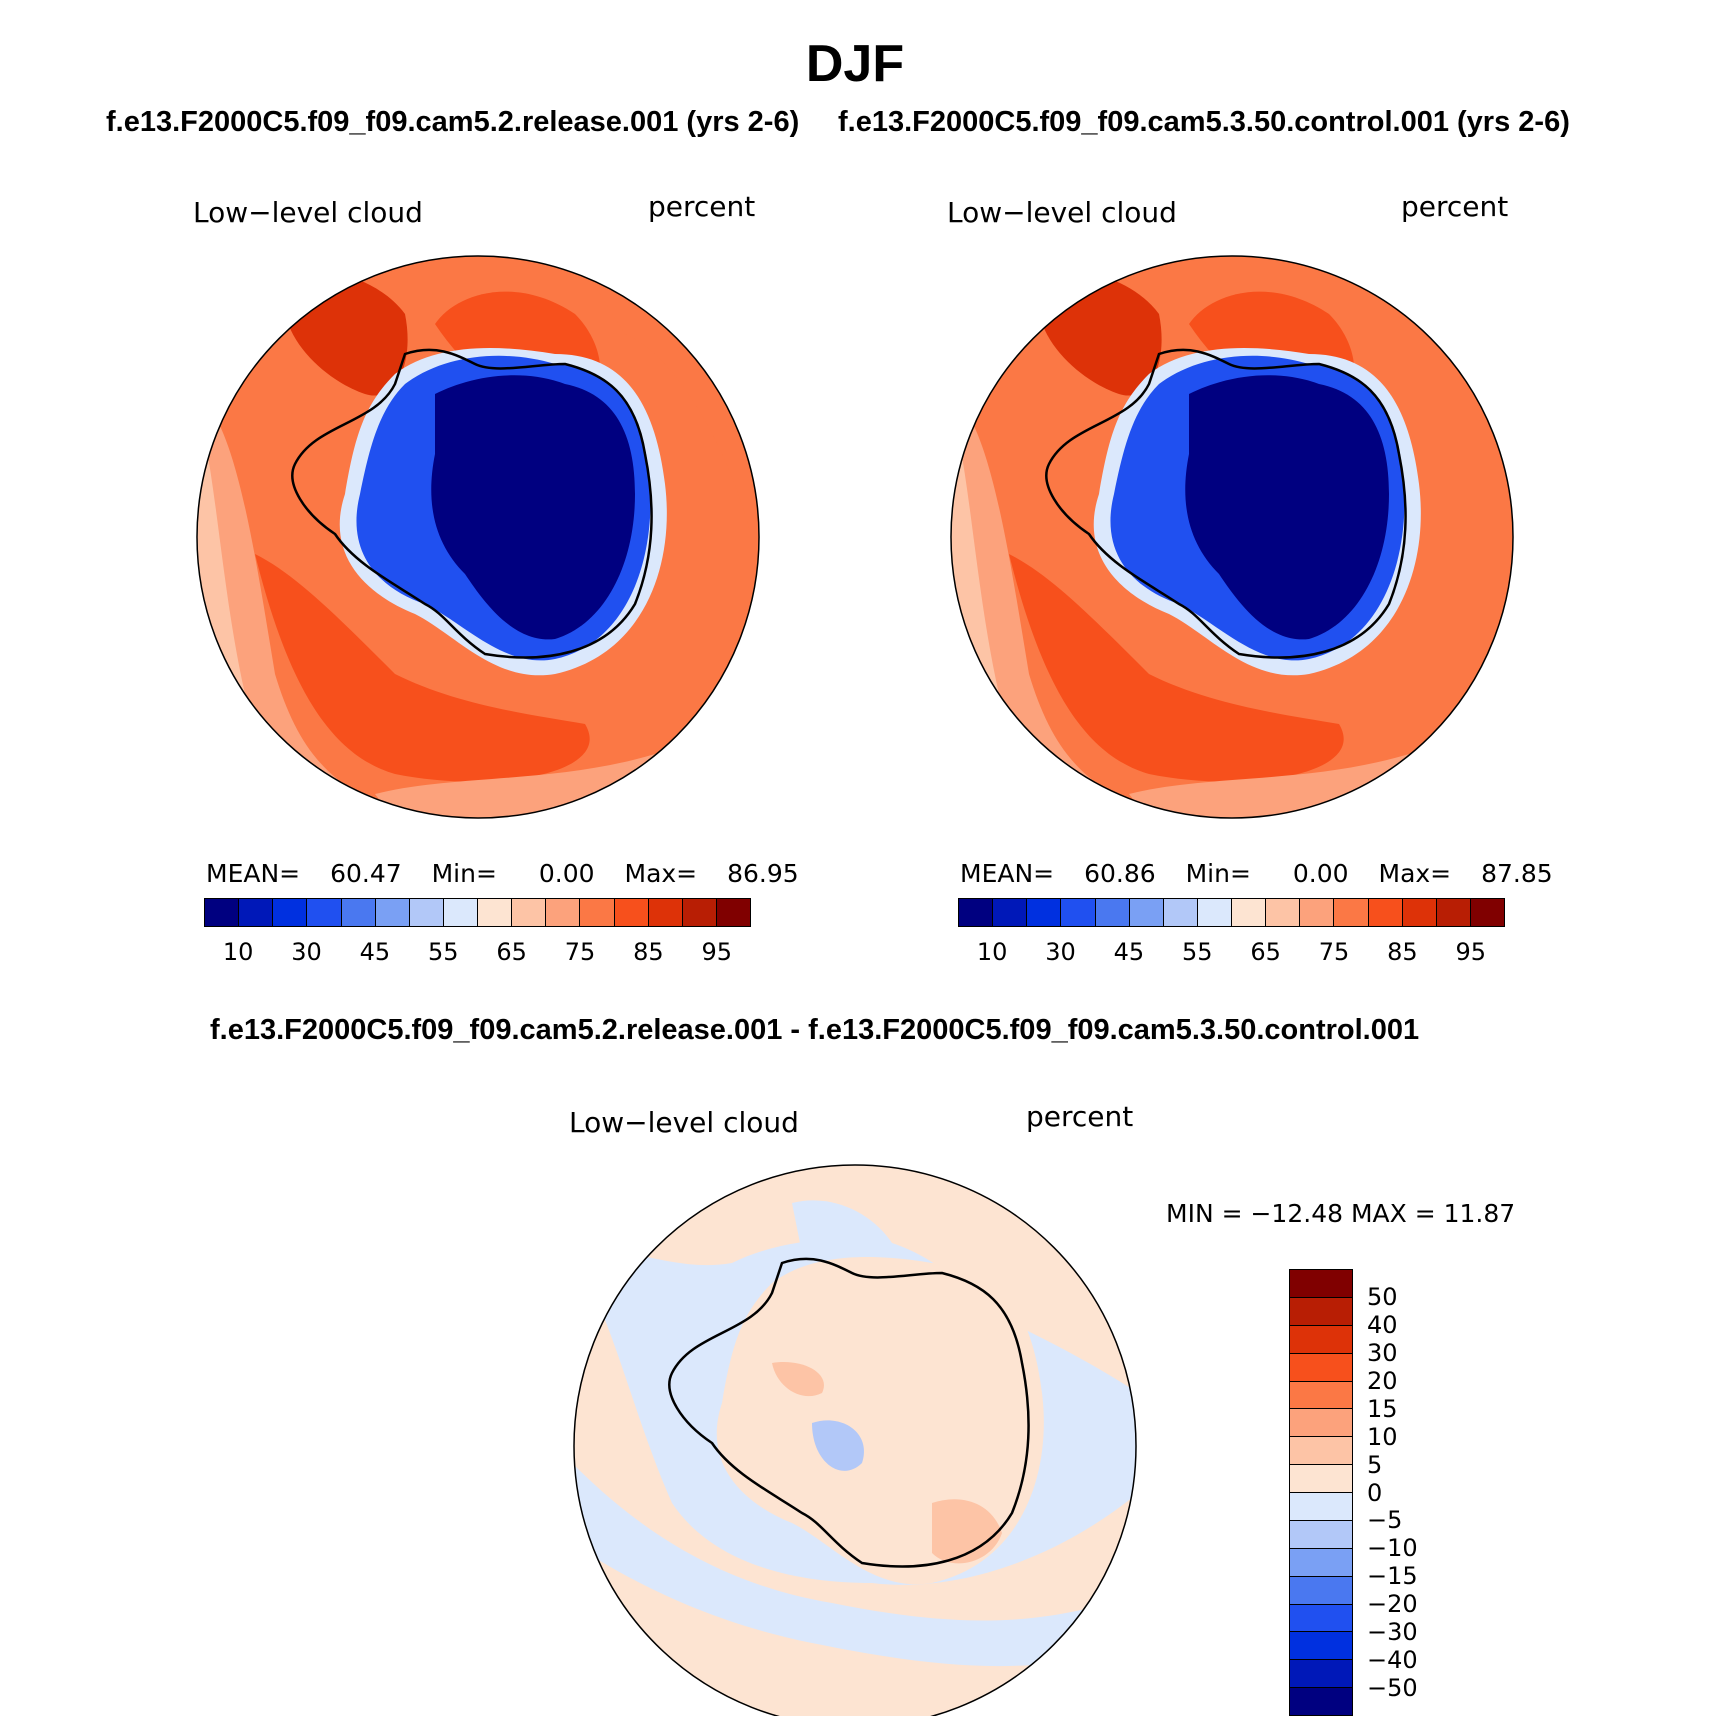  What do you see at coordinates (855, 64) in the screenshot?
I see `figure-title: DJF` at bounding box center [855, 64].